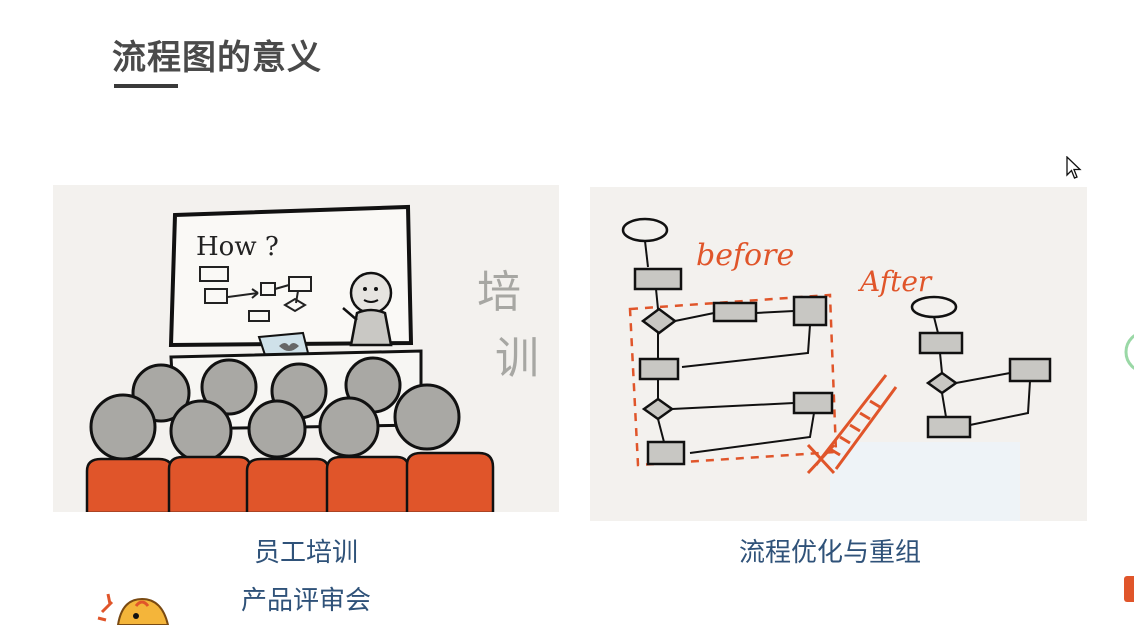 This screenshot has height=625, width=1134. I want to click on title-underline, so click(146, 86).